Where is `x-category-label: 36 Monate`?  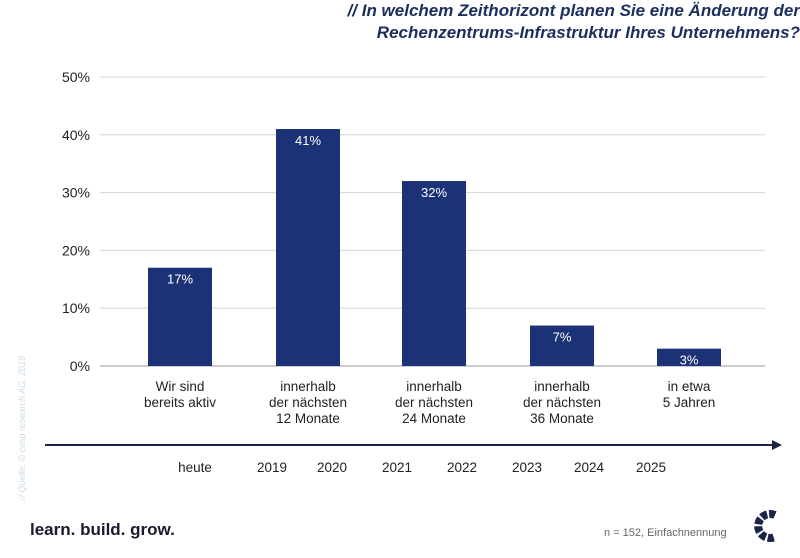 x-category-label: 36 Monate is located at coordinates (562, 418).